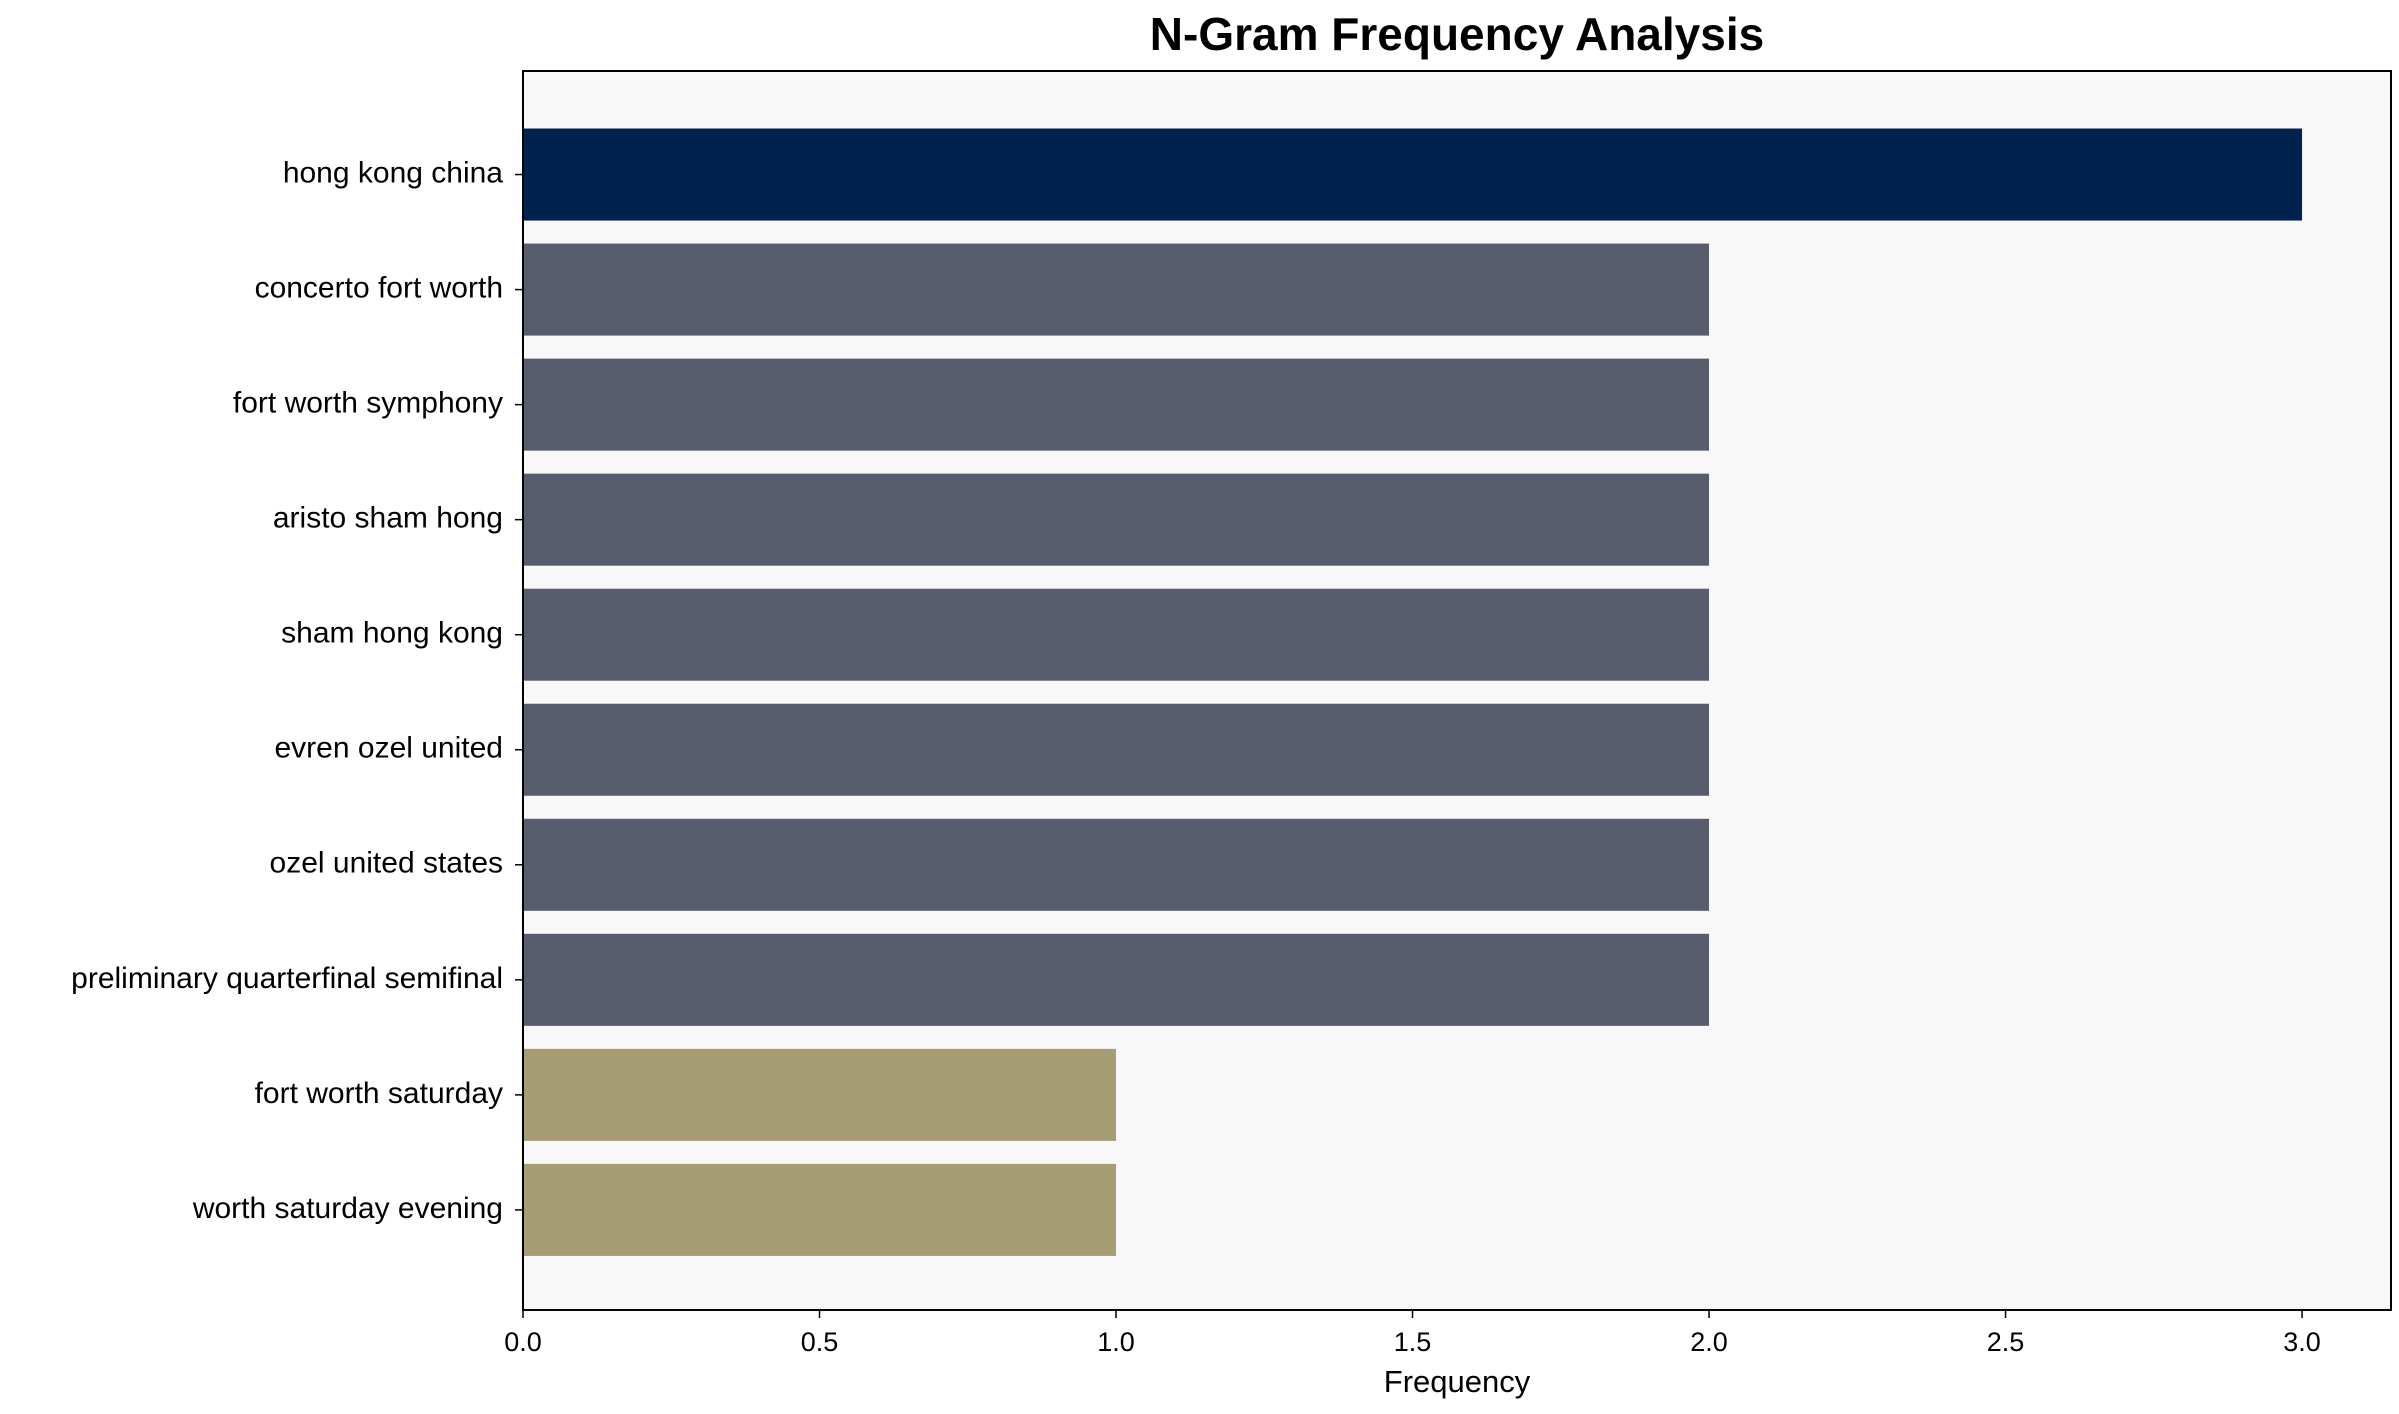  What do you see at coordinates (2006, 1342) in the screenshot?
I see `x-tick-label: 2.5` at bounding box center [2006, 1342].